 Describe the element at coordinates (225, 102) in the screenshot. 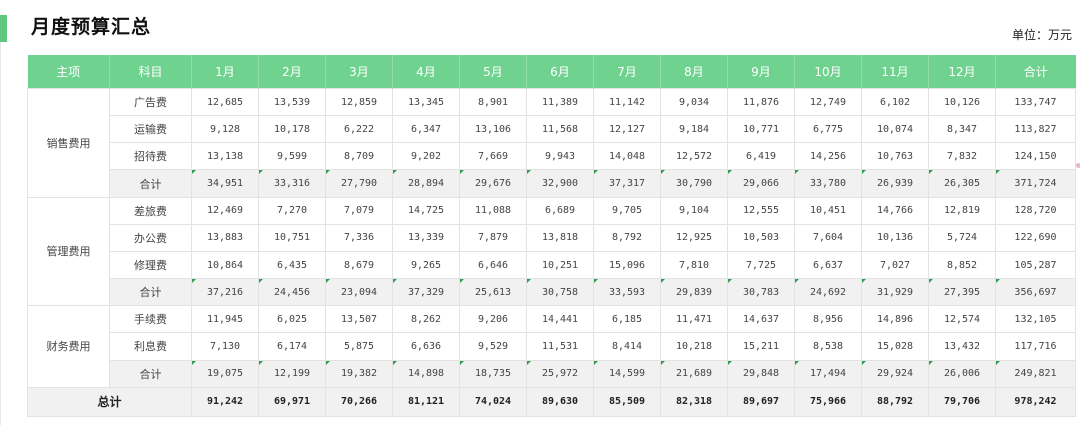

I see `value-cell: 12,685` at that location.